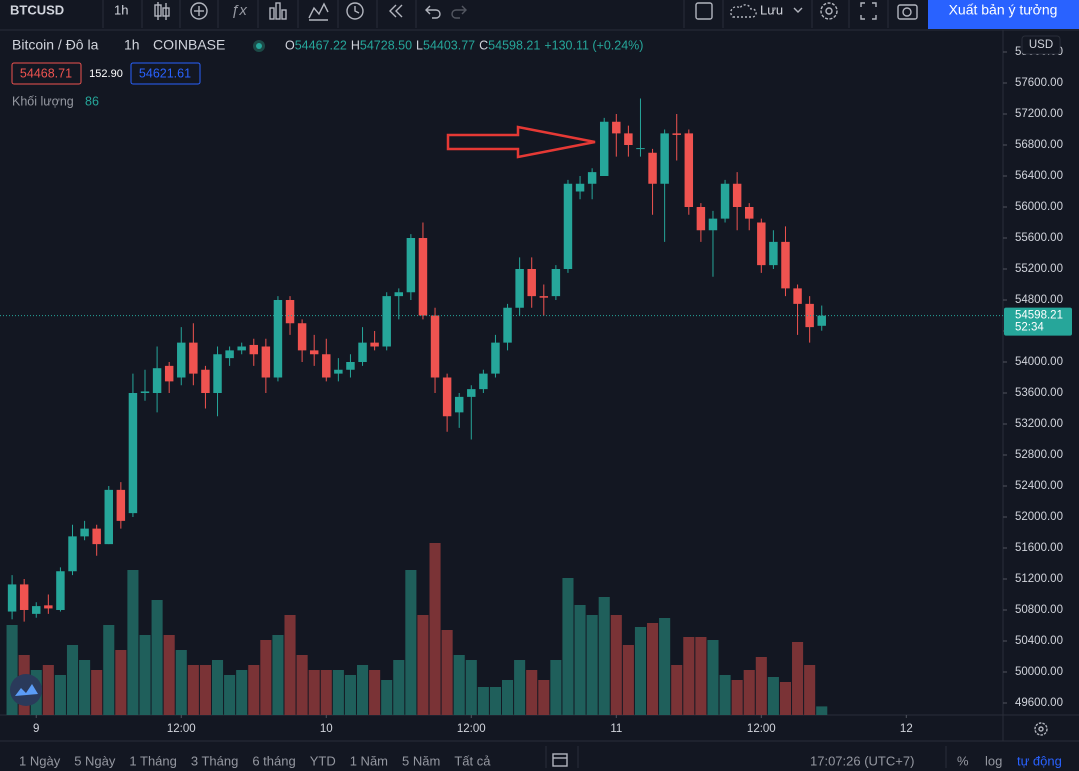 This screenshot has height=771, width=1079. What do you see at coordinates (162, 11) in the screenshot?
I see `candle-style-icon` at bounding box center [162, 11].